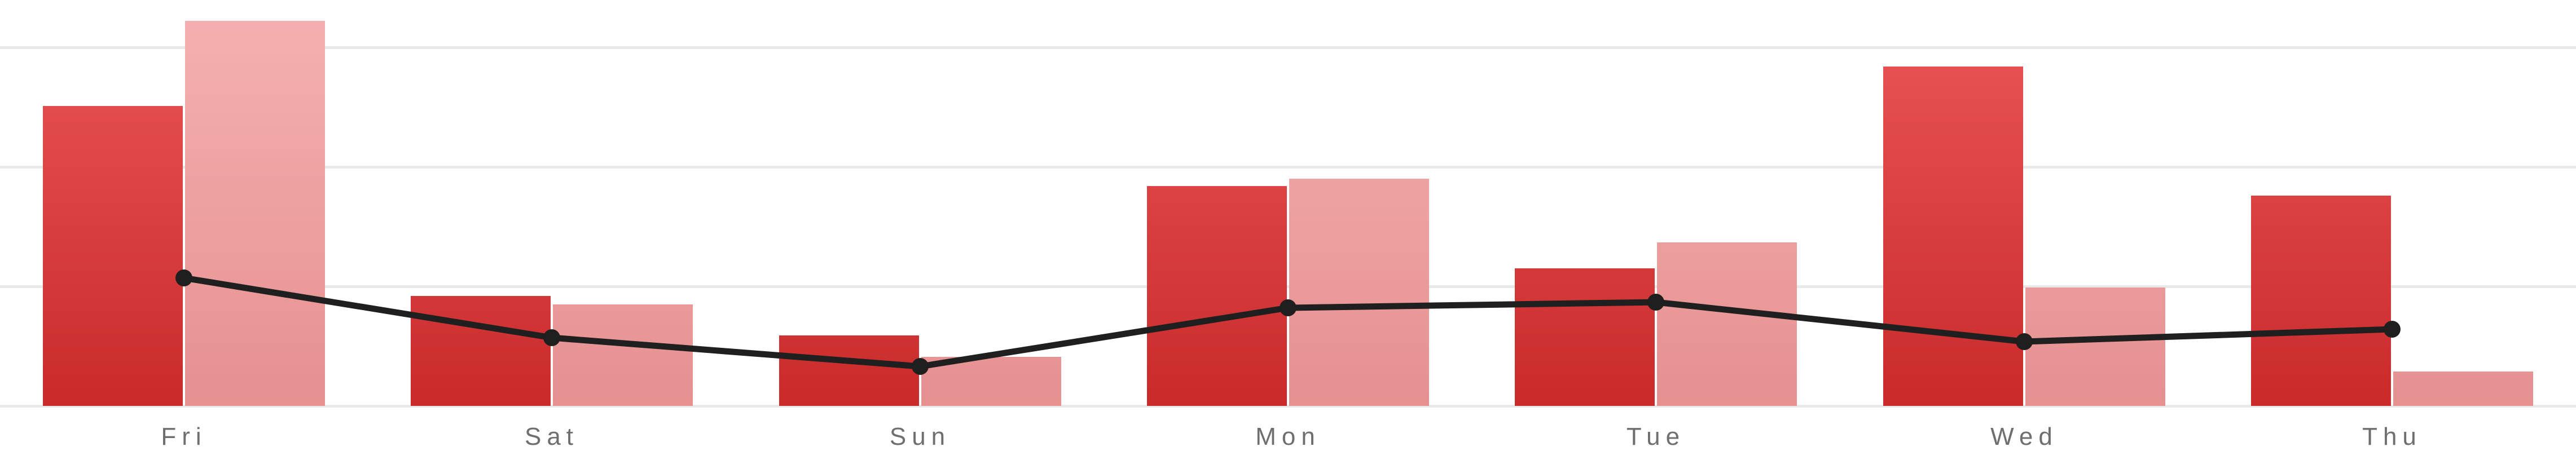 Image resolution: width=2576 pixels, height=451 pixels. Describe the element at coordinates (1288, 436) in the screenshot. I see `x-axis-label-mon: Mon` at that location.